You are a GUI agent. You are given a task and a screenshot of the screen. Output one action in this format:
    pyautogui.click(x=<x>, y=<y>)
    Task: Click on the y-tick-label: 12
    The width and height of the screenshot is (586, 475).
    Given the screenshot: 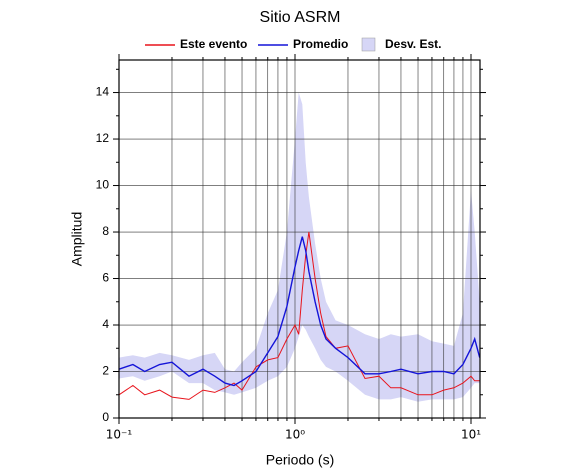 What is the action you would take?
    pyautogui.click(x=103, y=138)
    